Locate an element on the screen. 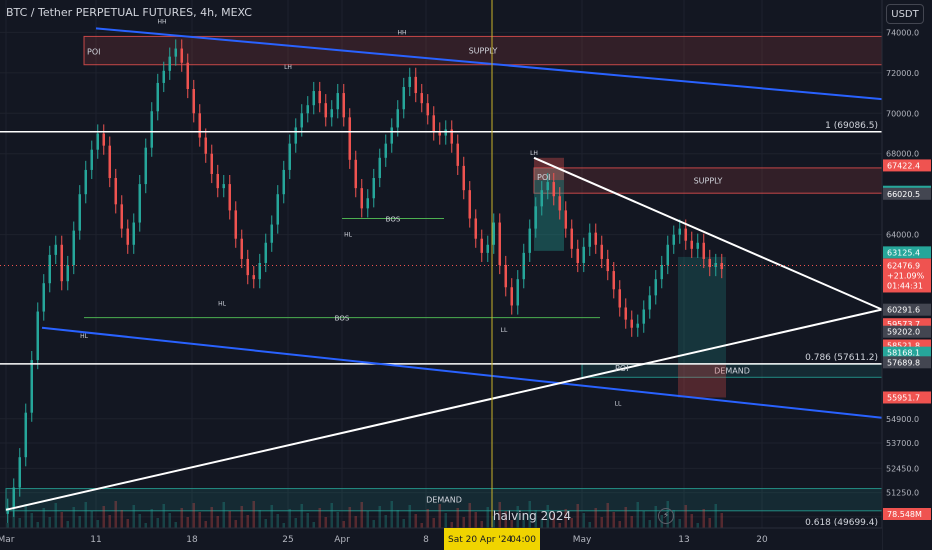 Image resolution: width=932 pixels, height=550 pixels. price-tick-label: 68000.0 is located at coordinates (902, 154).